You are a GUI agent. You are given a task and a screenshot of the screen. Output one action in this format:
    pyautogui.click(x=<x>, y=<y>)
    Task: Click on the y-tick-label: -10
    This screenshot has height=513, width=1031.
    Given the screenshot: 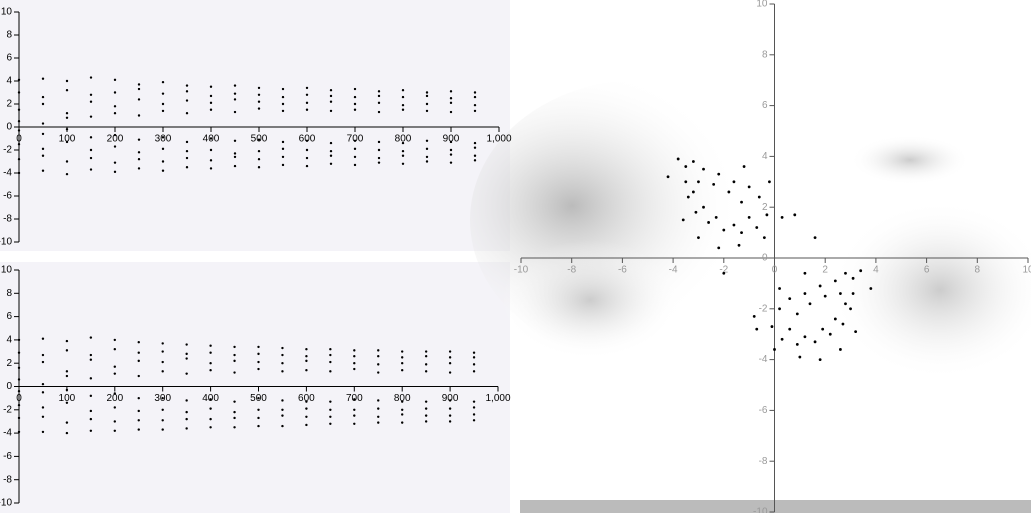 What is the action you would take?
    pyautogui.click(x=6, y=242)
    